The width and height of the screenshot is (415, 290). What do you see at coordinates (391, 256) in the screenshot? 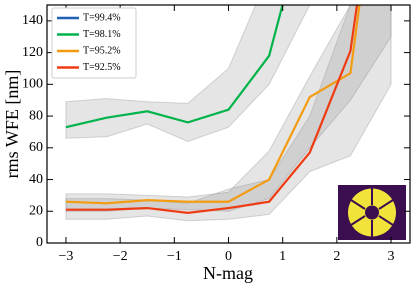
I see `x-tick-label: 3` at bounding box center [391, 256].